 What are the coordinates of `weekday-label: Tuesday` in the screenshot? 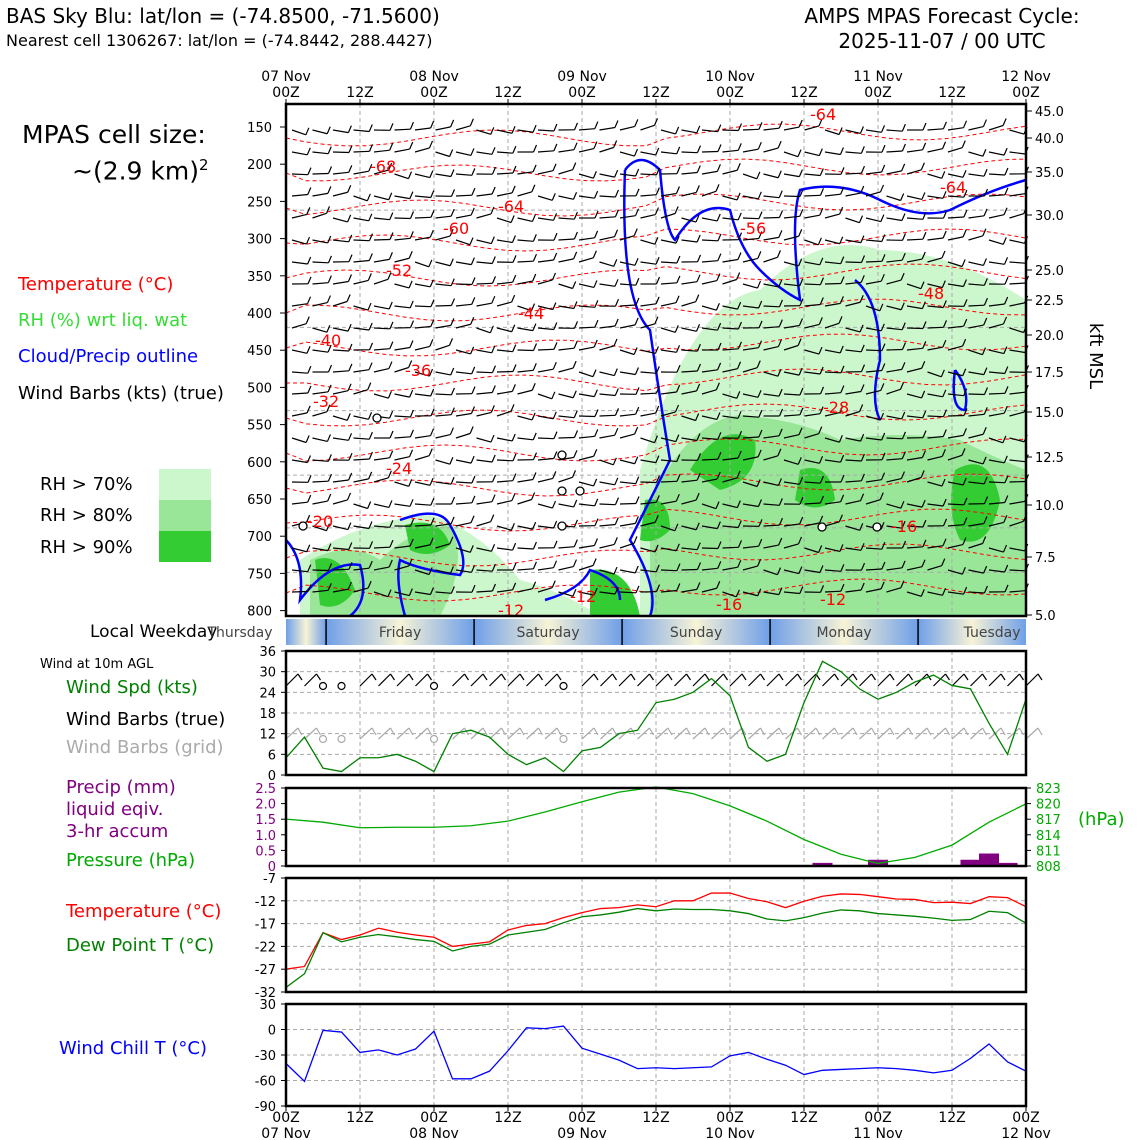 It's located at (992, 633).